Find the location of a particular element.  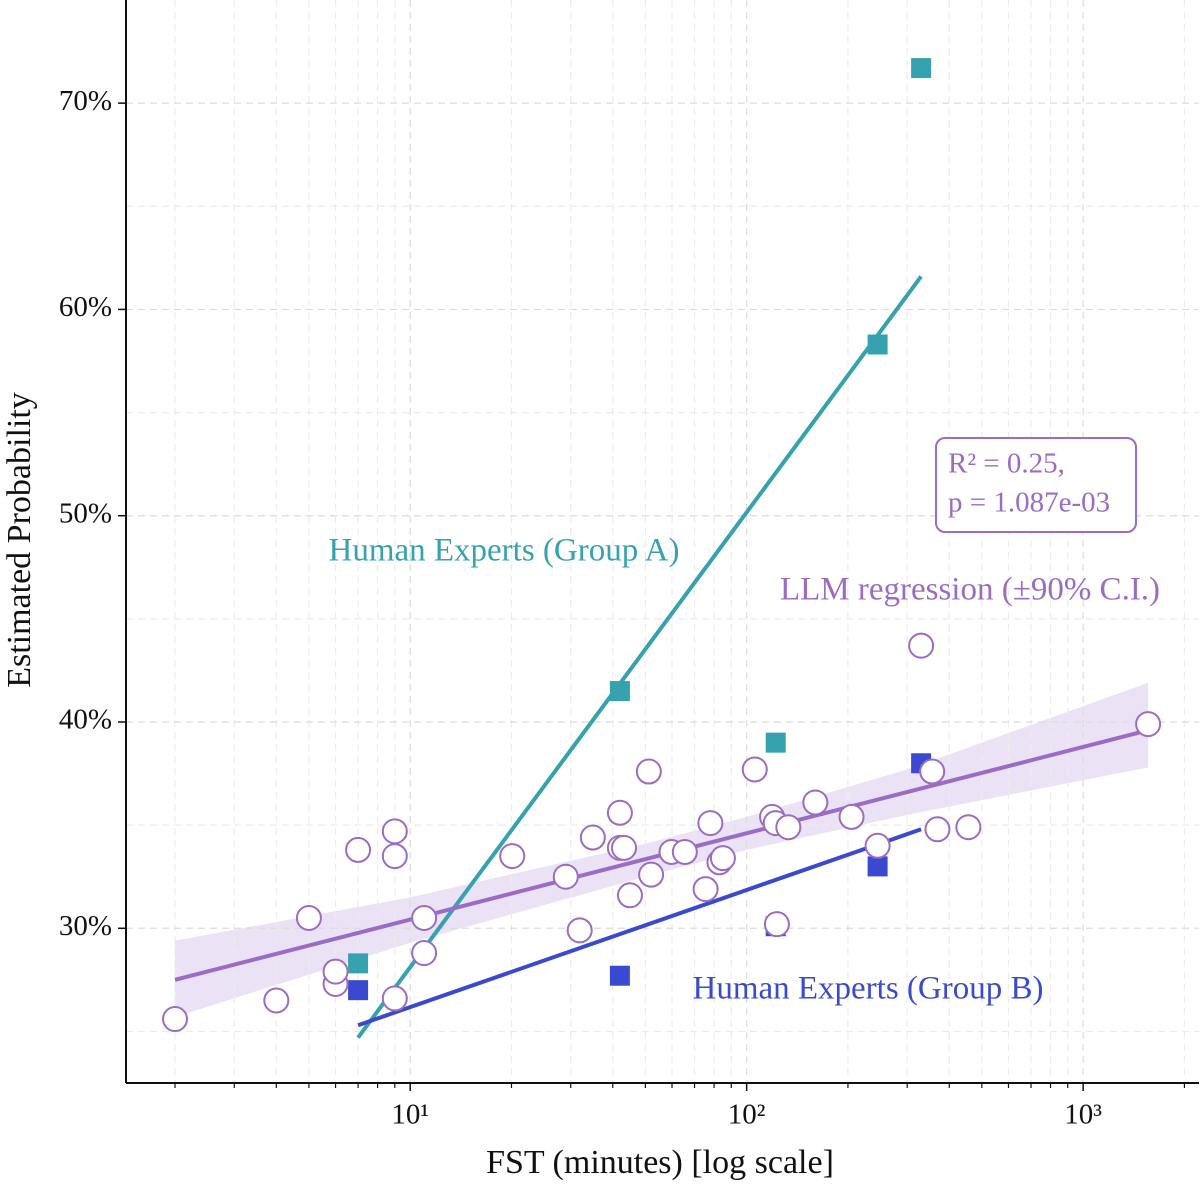

r-squared: R² = 0.25, is located at coordinates (1006, 464).